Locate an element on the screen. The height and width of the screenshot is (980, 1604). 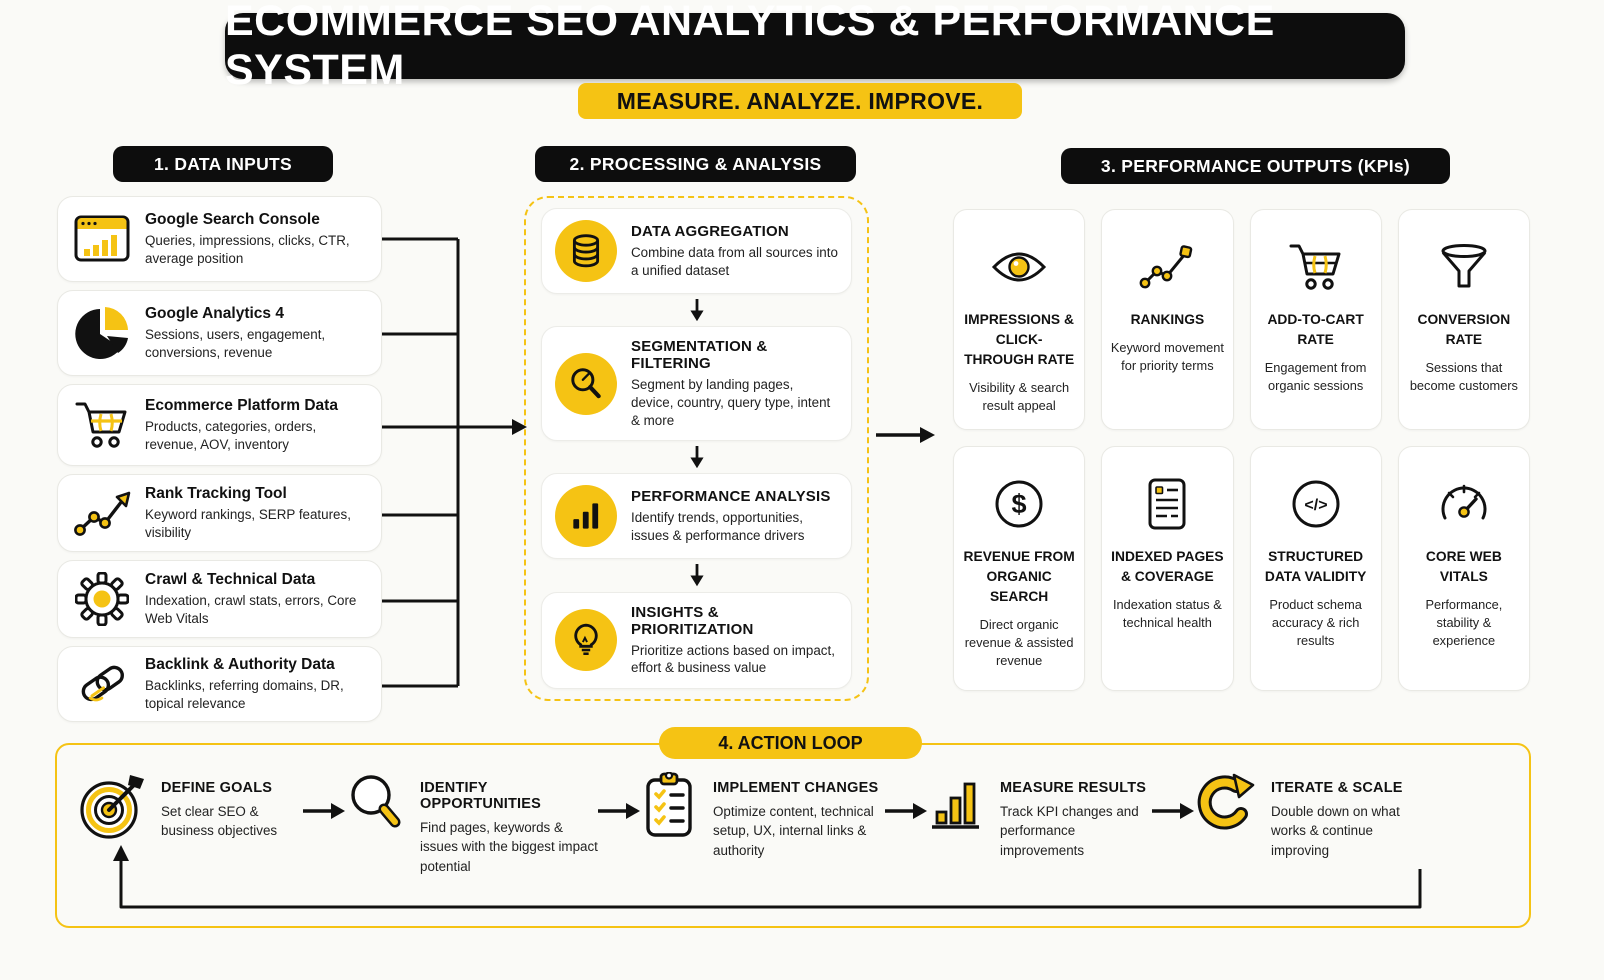
loop-step-title: DEFINE GOALS is located at coordinates (217, 788).